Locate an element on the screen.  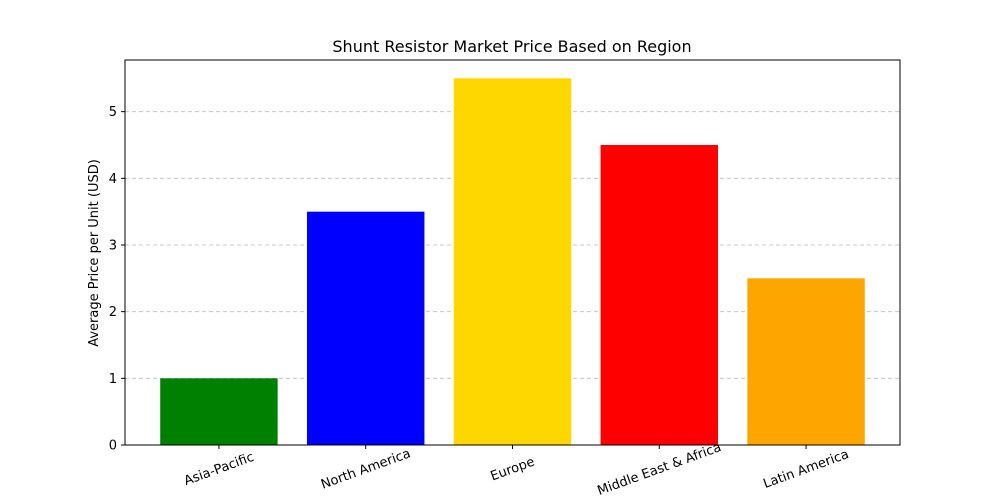
y-axis-label: Average Price per Unit (USD) is located at coordinates (94, 253).